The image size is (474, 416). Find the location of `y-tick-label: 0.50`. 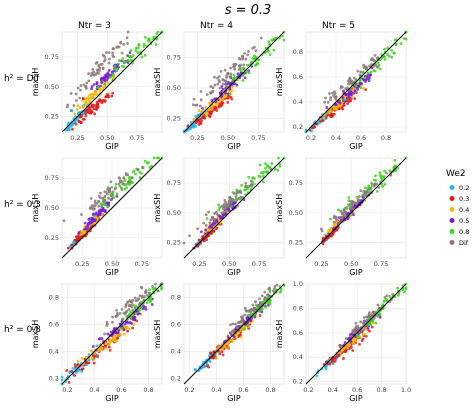

y-tick-label: 0.50 is located at coordinates (174, 213).